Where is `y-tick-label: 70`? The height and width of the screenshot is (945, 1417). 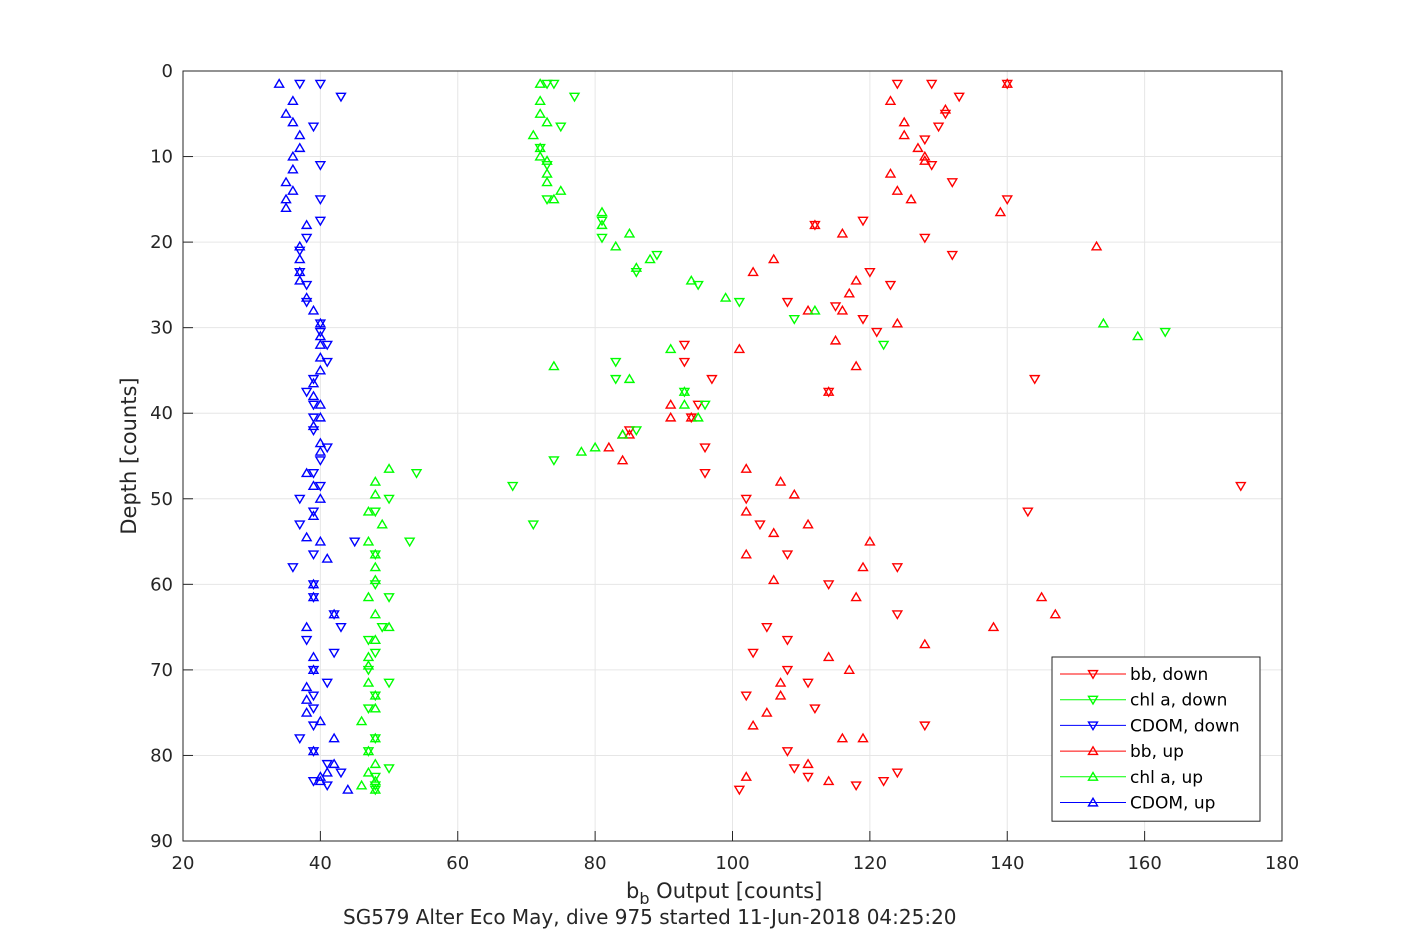
y-tick-label: 70 is located at coordinates (161, 670).